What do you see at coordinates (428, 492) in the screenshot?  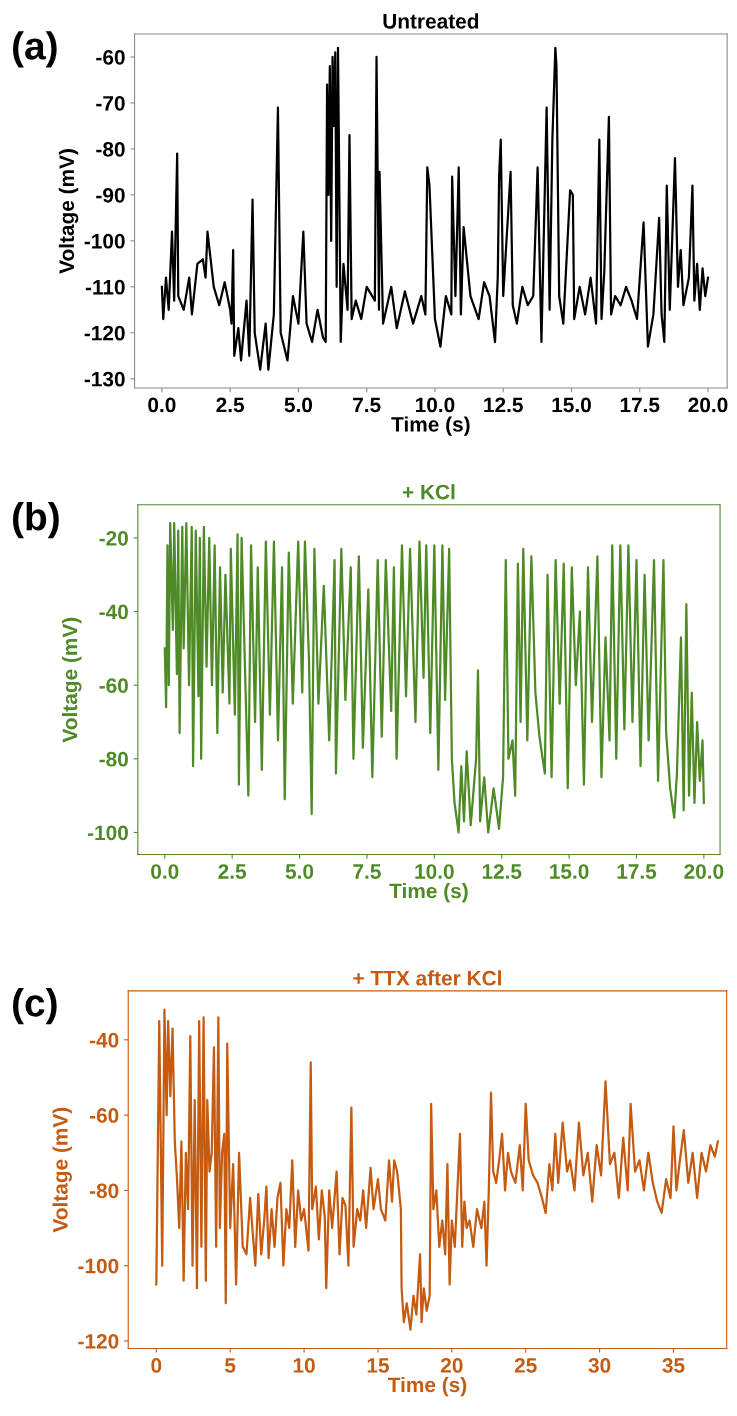 I see `chart-title: + KCl` at bounding box center [428, 492].